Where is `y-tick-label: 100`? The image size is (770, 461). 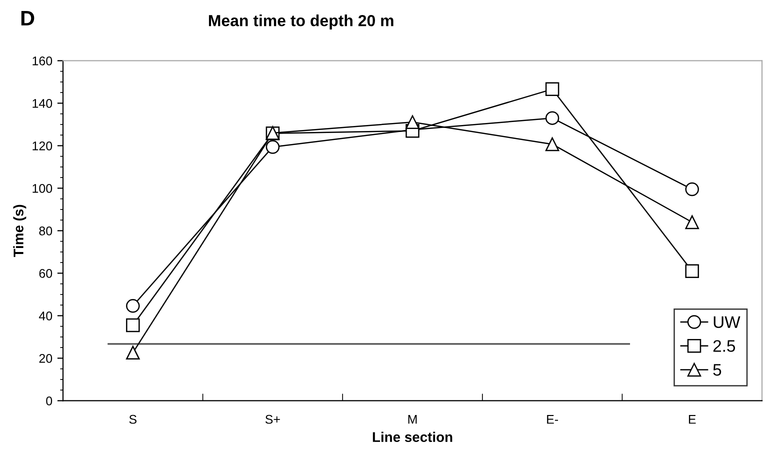 y-tick-label: 100 is located at coordinates (42, 188).